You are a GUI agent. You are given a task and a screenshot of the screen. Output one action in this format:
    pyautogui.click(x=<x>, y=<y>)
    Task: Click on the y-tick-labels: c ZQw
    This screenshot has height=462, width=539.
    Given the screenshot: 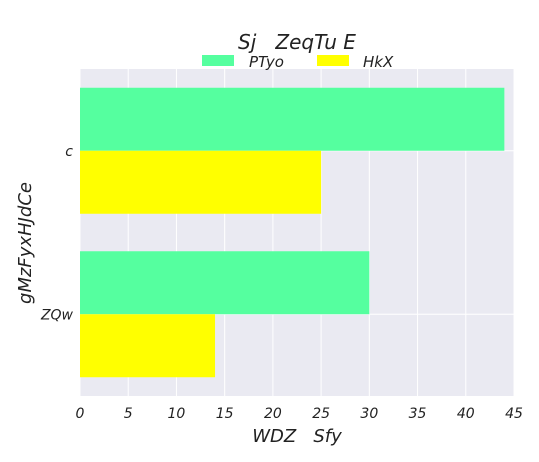 What is the action you would take?
    pyautogui.click(x=57, y=234)
    